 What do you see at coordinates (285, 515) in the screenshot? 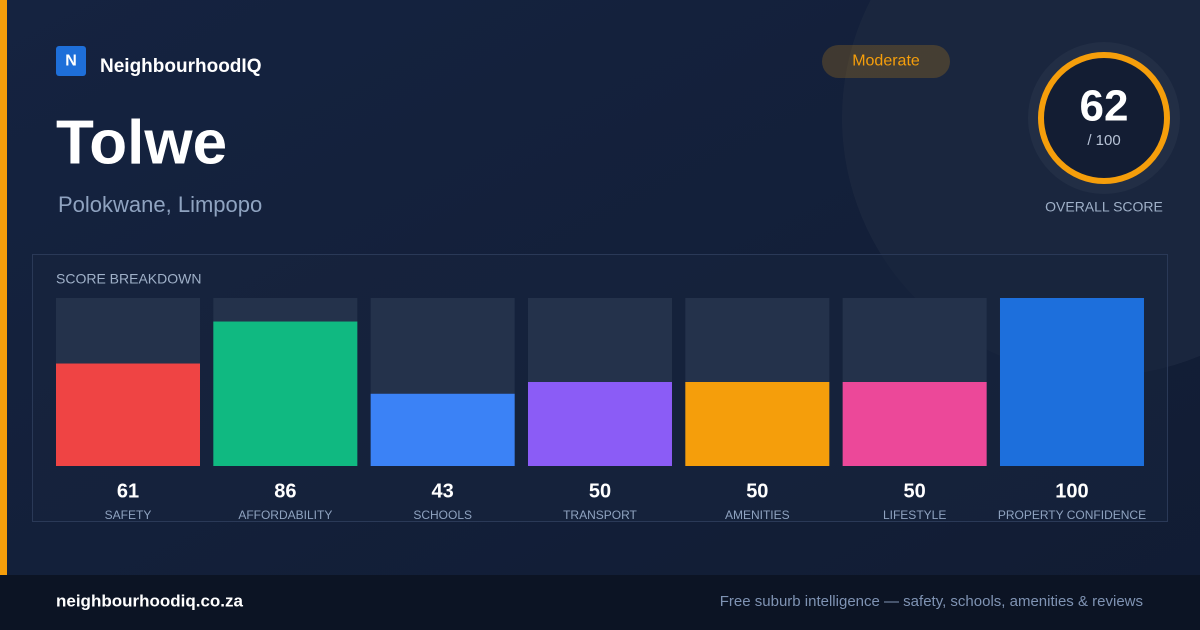
I see `category-label: AFFORDABILITY` at bounding box center [285, 515].